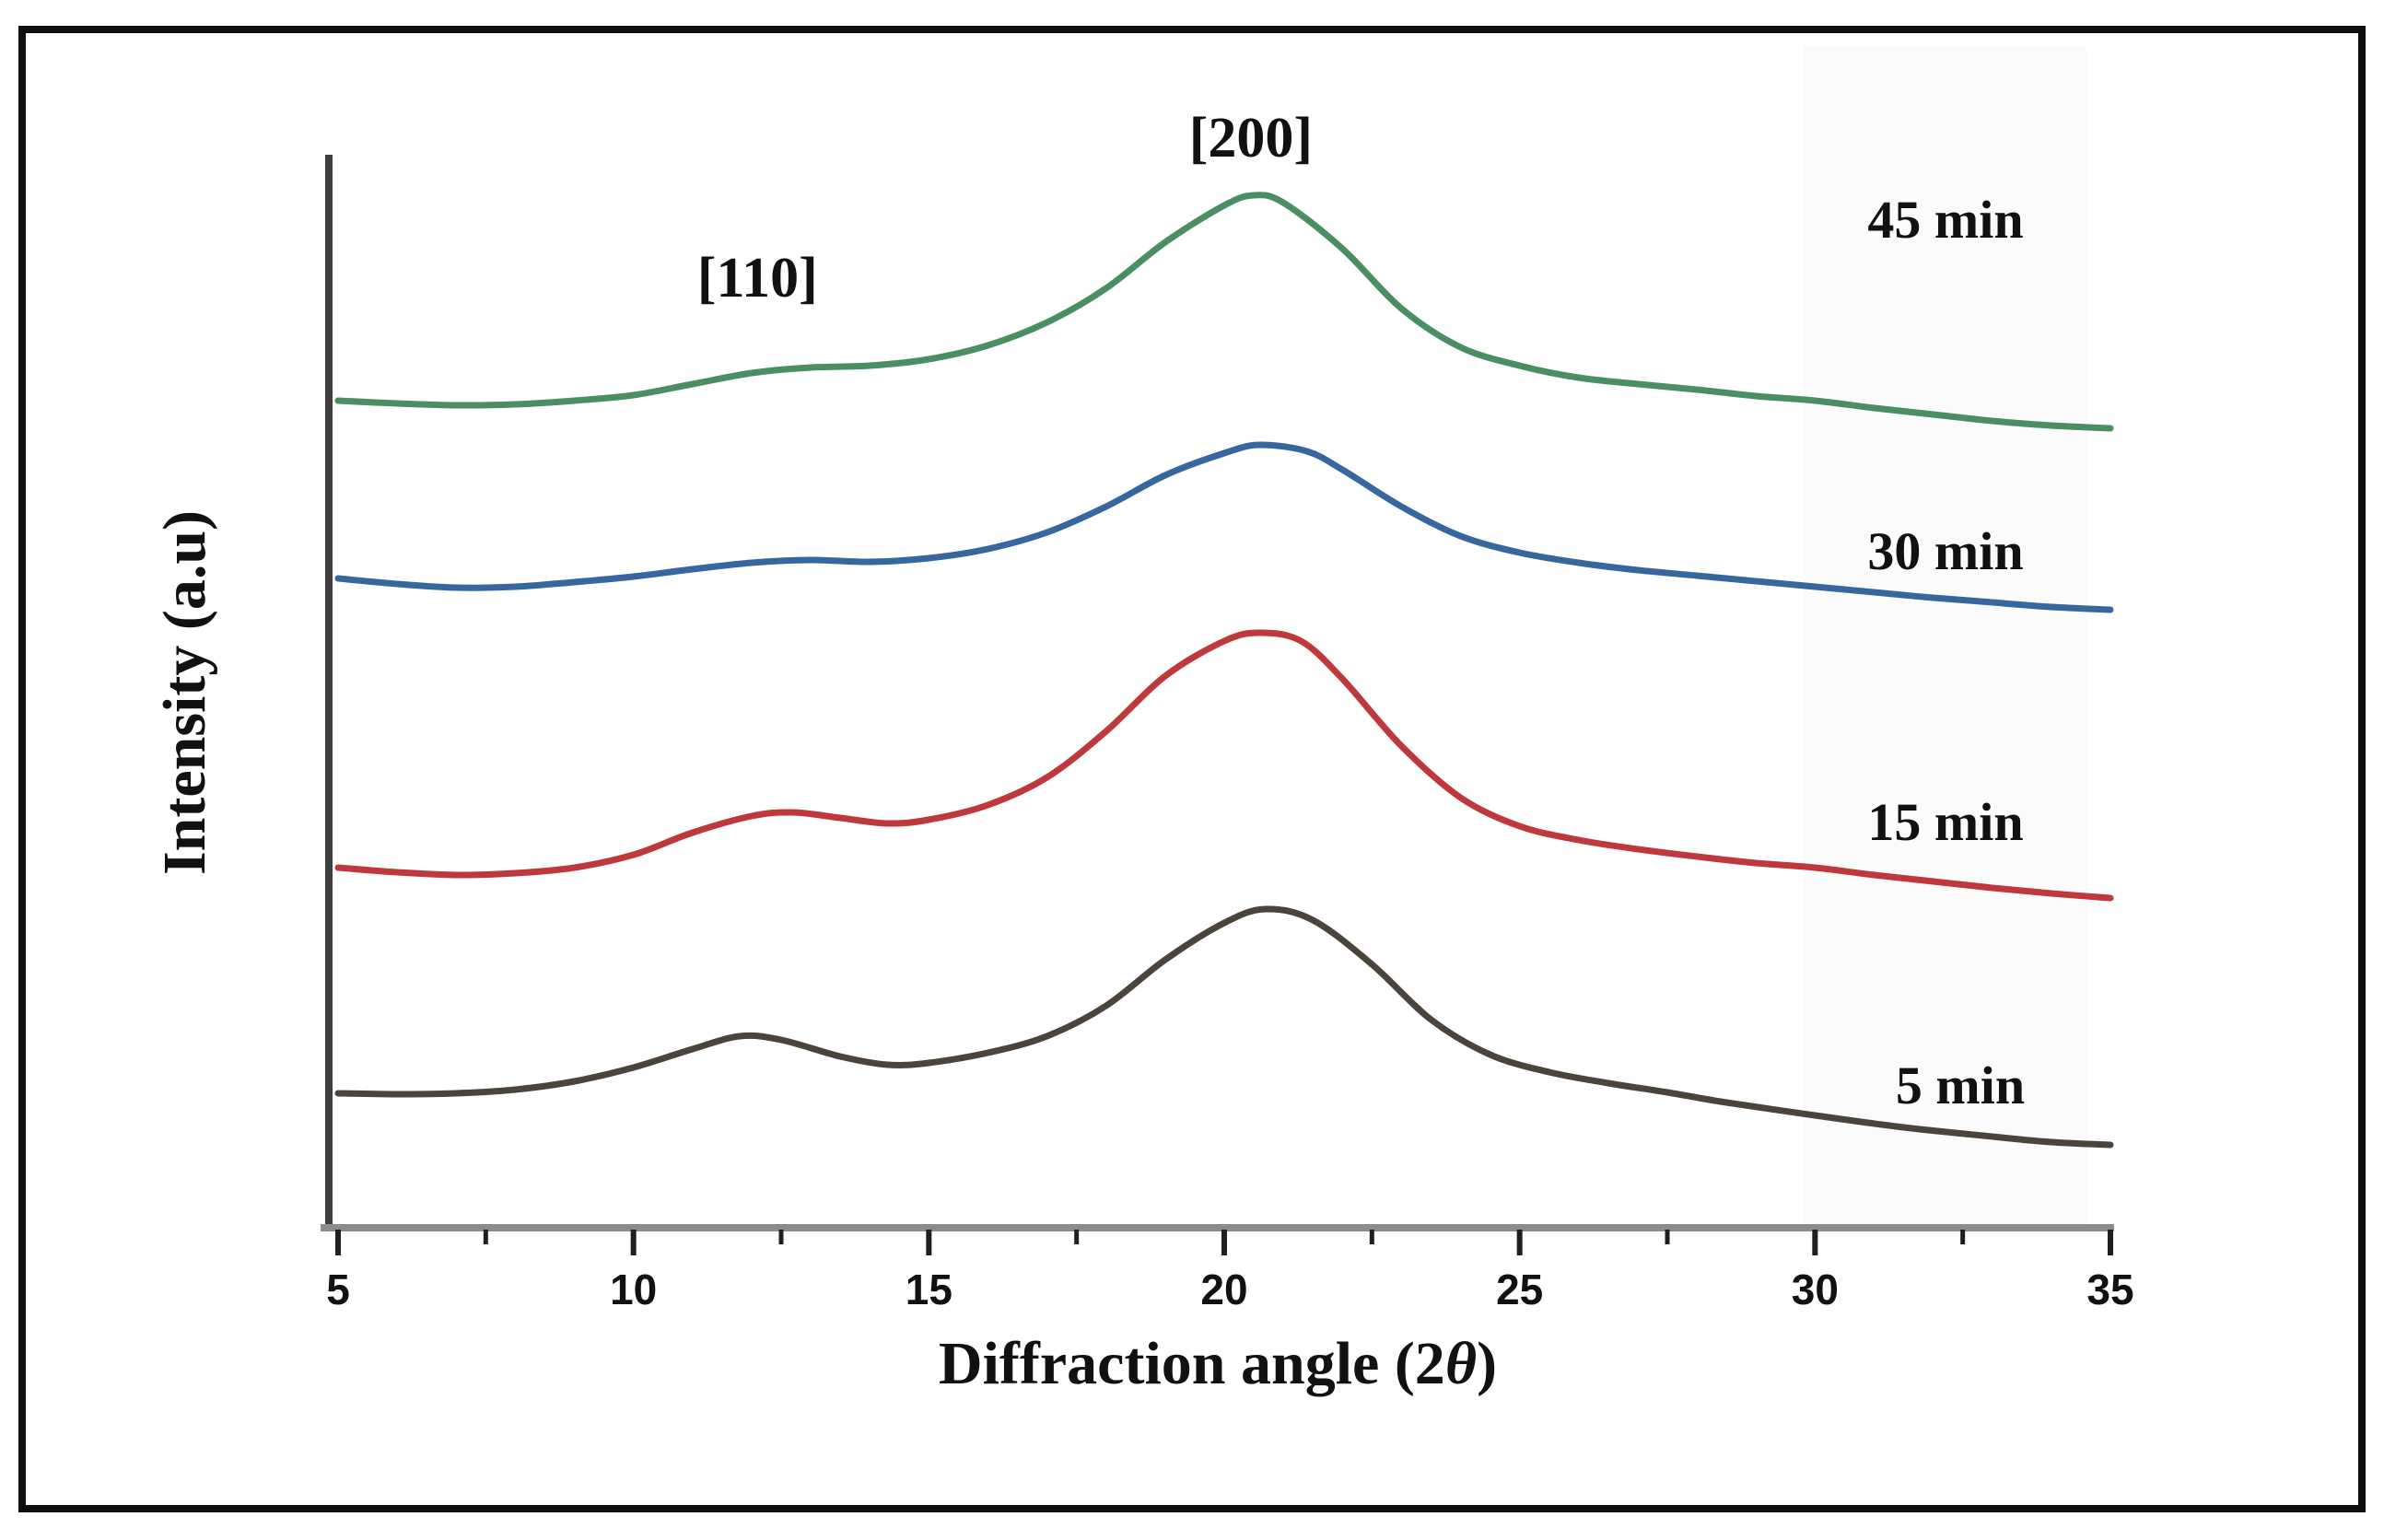 This screenshot has width=2384, height=1540. What do you see at coordinates (1815, 1289) in the screenshot?
I see `x-tick-label: 30` at bounding box center [1815, 1289].